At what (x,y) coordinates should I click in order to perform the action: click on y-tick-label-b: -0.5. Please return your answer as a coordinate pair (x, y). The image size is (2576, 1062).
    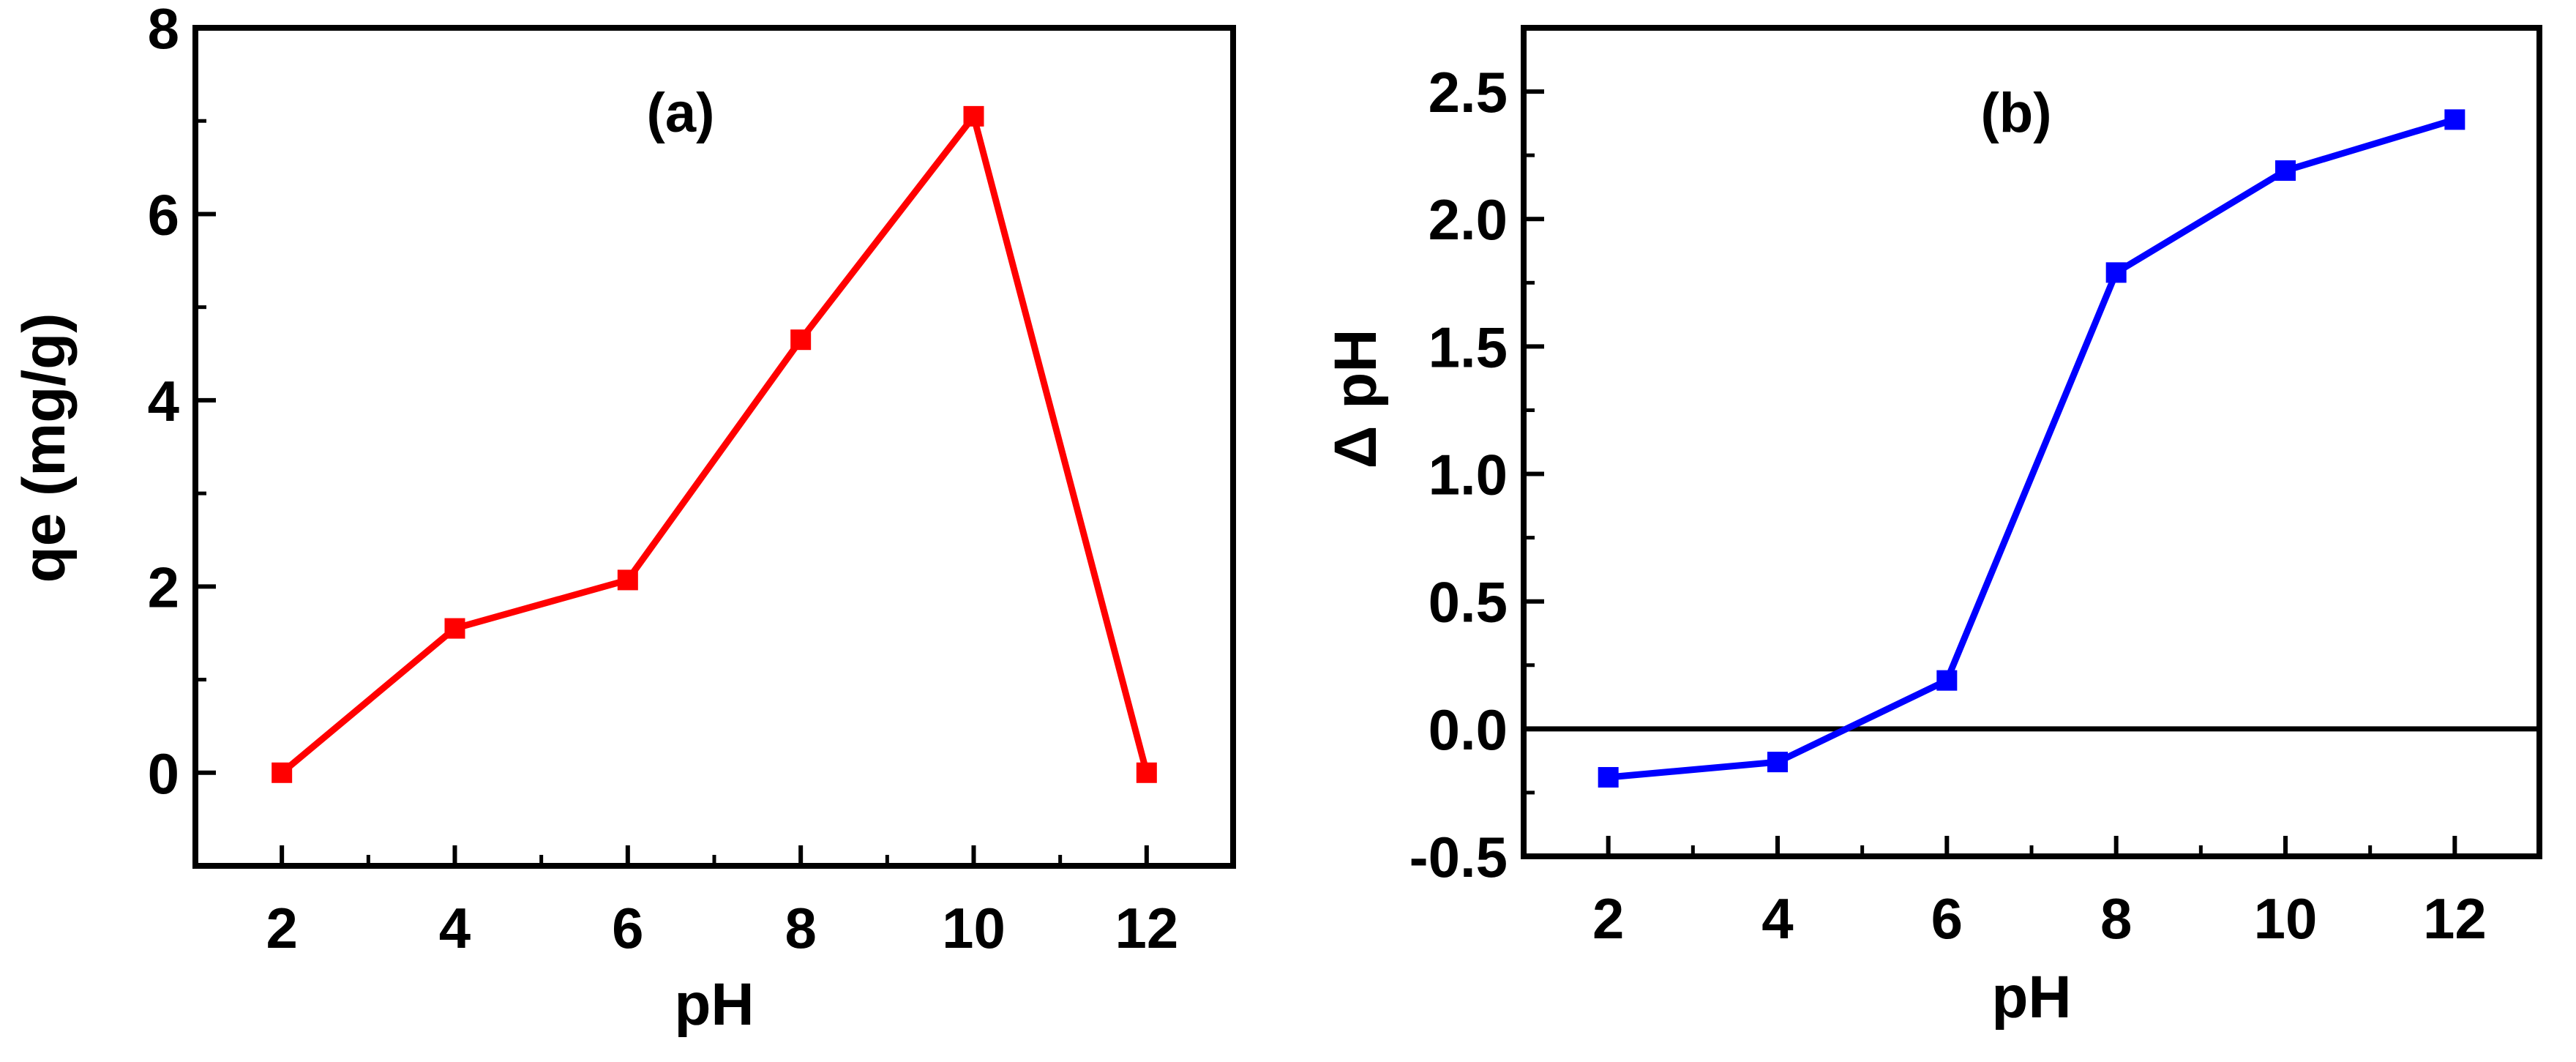
    Looking at the image, I should click on (1458, 857).